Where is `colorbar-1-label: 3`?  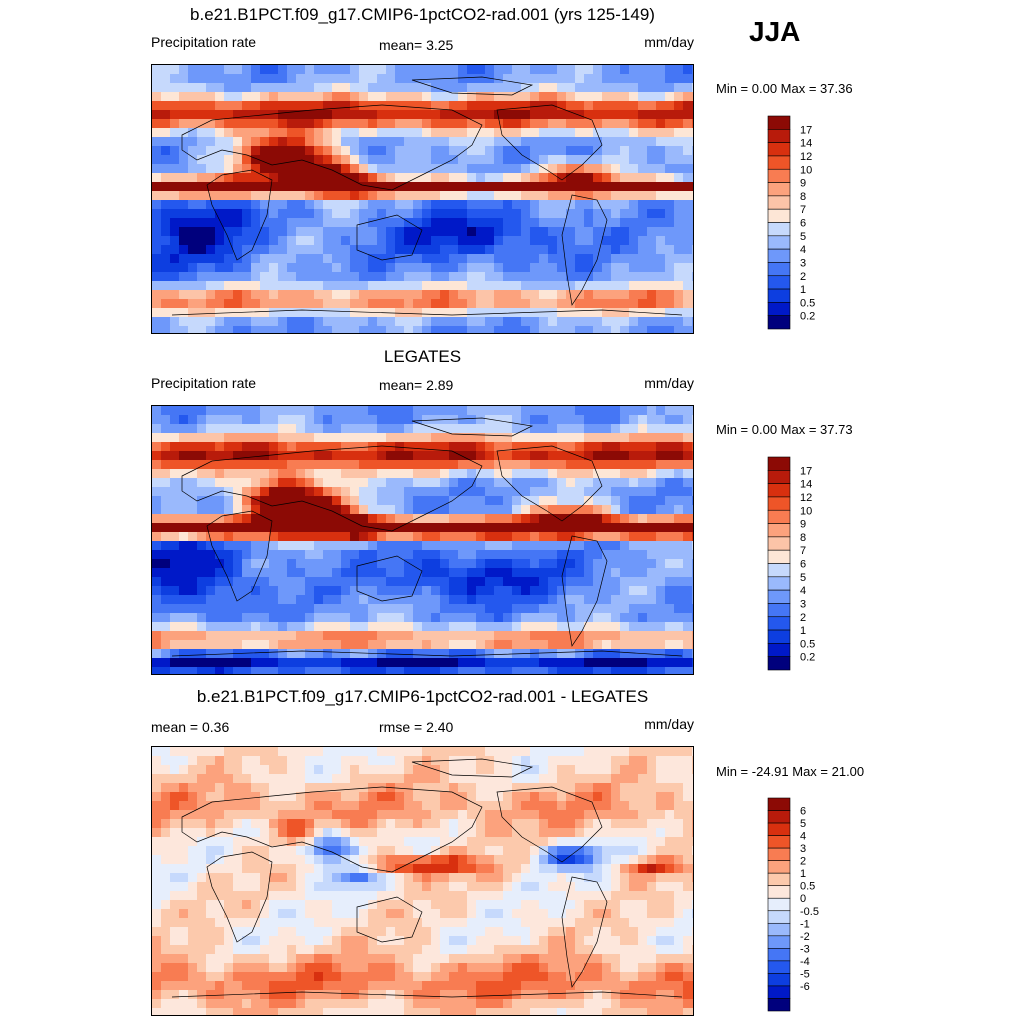
colorbar-1-label: 3 is located at coordinates (803, 263).